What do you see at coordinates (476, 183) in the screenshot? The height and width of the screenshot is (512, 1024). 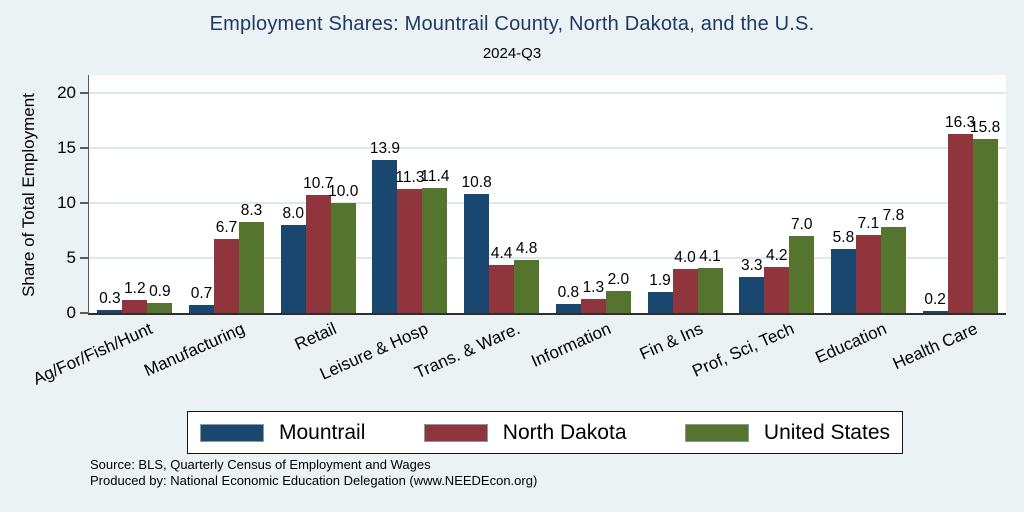 I see `bar-value-label: 10.8` at bounding box center [476, 183].